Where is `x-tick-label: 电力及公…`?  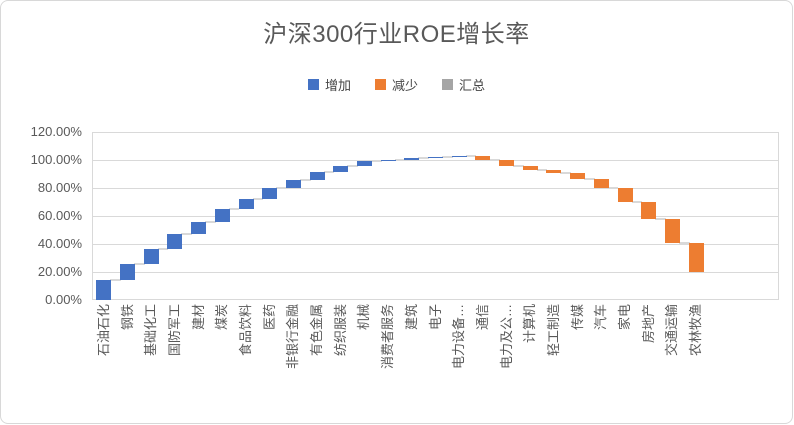 x-tick-label: 电力及公… is located at coordinates (506, 337).